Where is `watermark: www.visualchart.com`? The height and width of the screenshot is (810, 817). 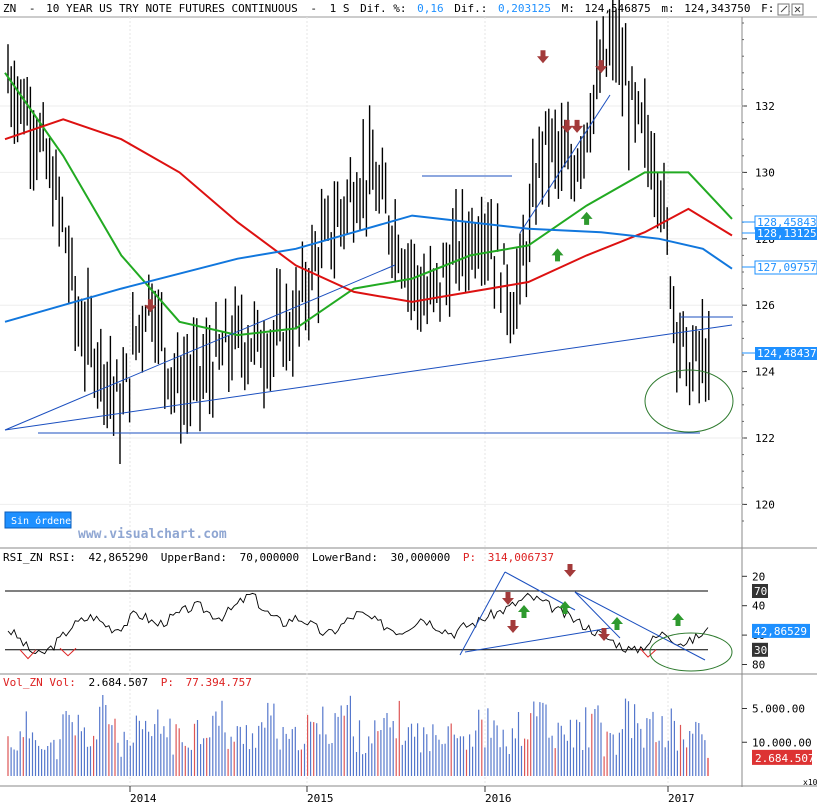 watermark: www.visualchart.com is located at coordinates (152, 534).